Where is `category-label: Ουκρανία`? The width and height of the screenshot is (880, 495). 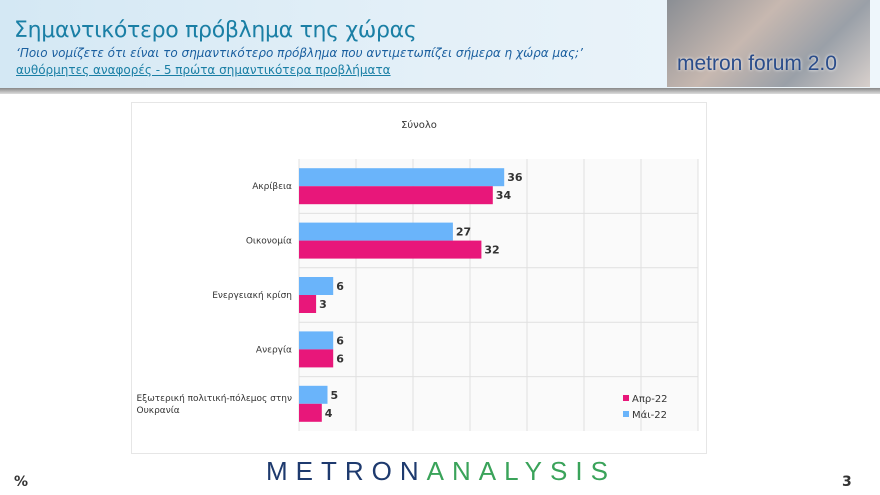
category-label: Ουκρανία is located at coordinates (157, 411).